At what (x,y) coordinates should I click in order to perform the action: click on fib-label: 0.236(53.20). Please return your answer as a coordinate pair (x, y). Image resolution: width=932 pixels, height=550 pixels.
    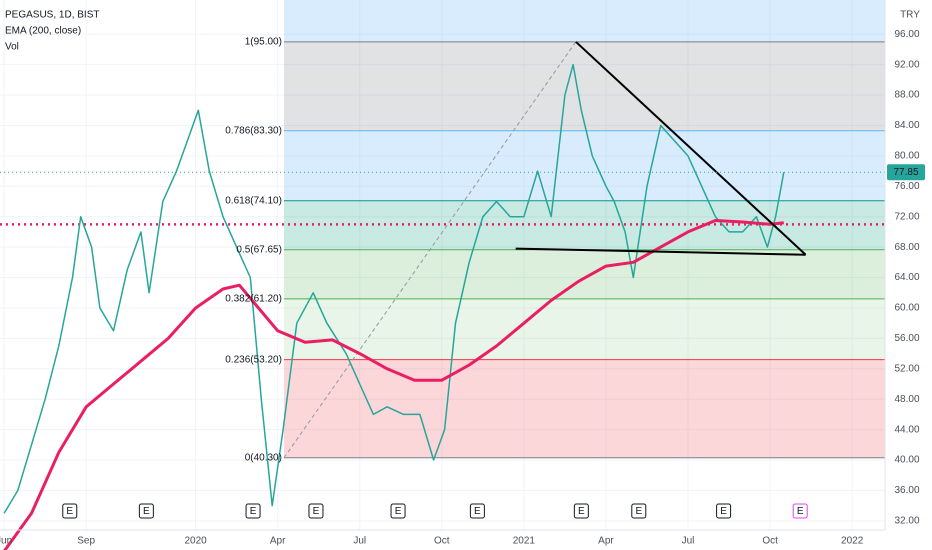
    Looking at the image, I should click on (253, 359).